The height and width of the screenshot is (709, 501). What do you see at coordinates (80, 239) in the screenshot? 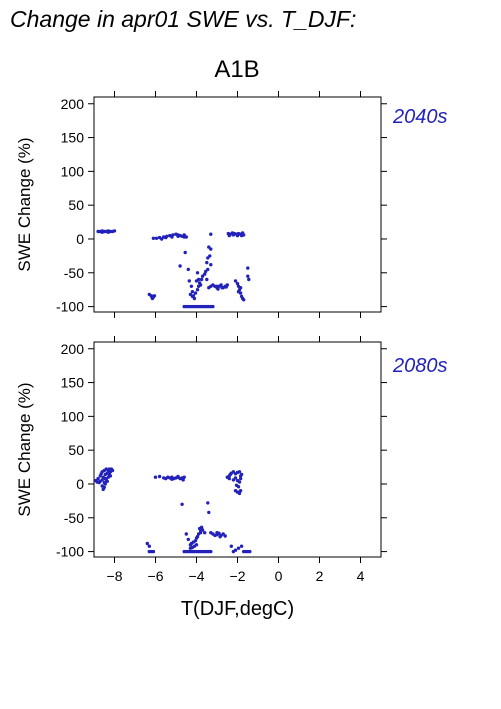
I see `panel-1-y-tick-label: 0` at bounding box center [80, 239].